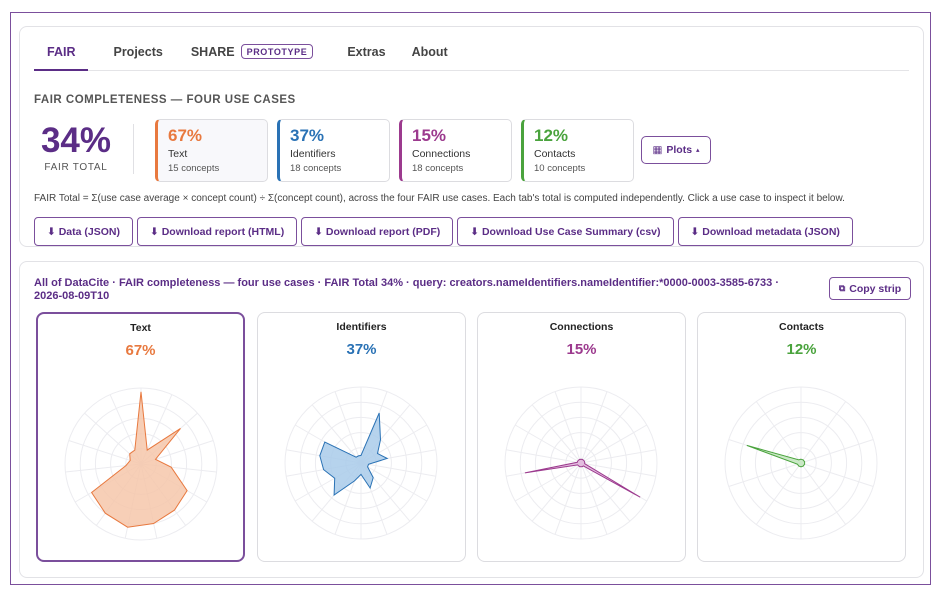 This screenshot has width=940, height=596. I want to click on button-label: Copy strip, so click(875, 288).